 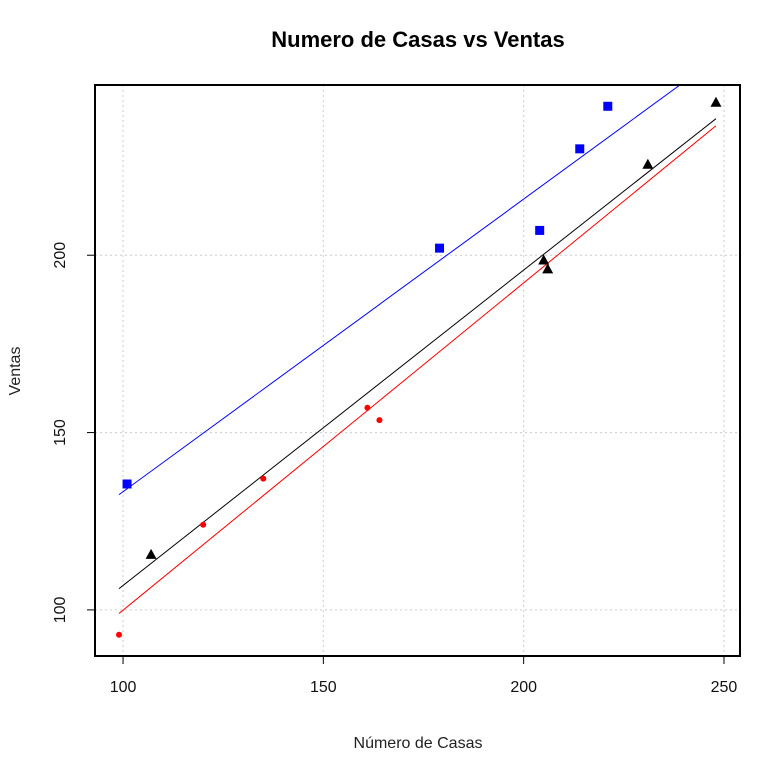 I want to click on y-tick-label: 150, so click(x=60, y=432).